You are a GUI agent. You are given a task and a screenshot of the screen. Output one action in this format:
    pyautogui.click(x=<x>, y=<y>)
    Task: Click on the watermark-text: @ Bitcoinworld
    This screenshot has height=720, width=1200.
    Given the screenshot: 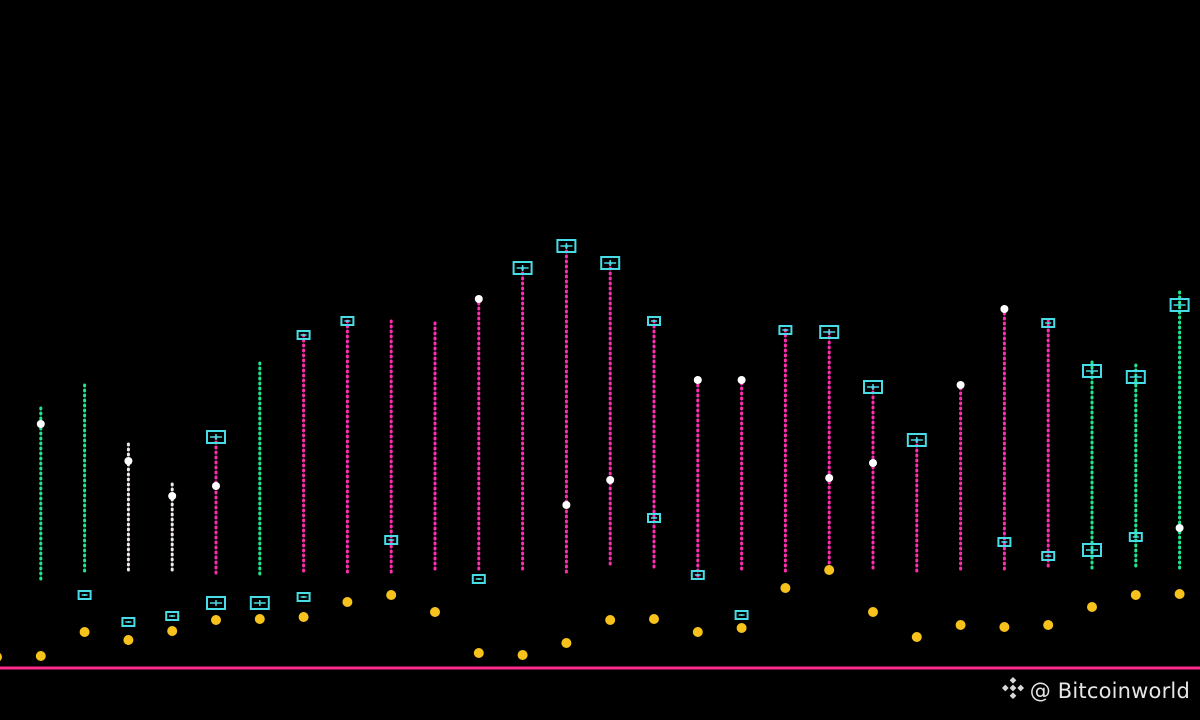 What is the action you would take?
    pyautogui.click(x=1109, y=690)
    